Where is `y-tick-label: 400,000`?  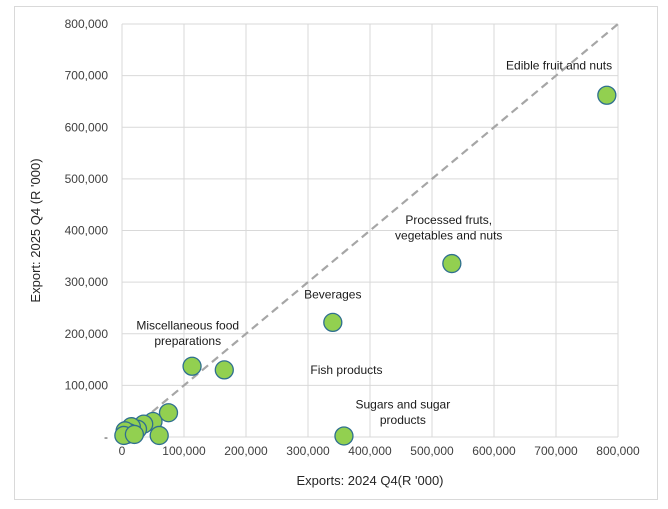 y-tick-label: 400,000 is located at coordinates (87, 231).